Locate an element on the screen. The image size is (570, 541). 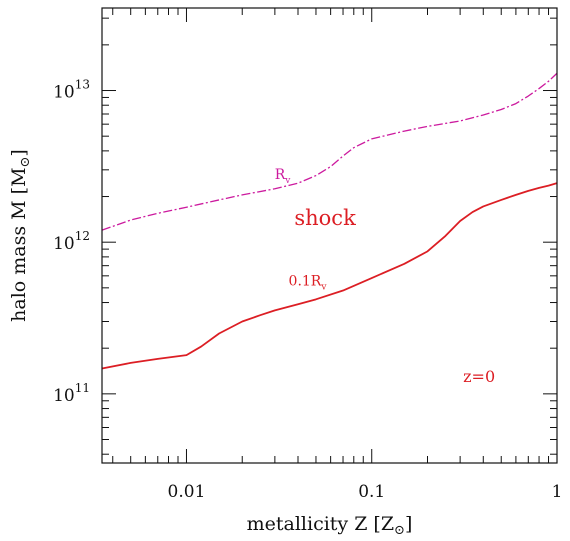
annotation-shock: shock is located at coordinates (325, 218).